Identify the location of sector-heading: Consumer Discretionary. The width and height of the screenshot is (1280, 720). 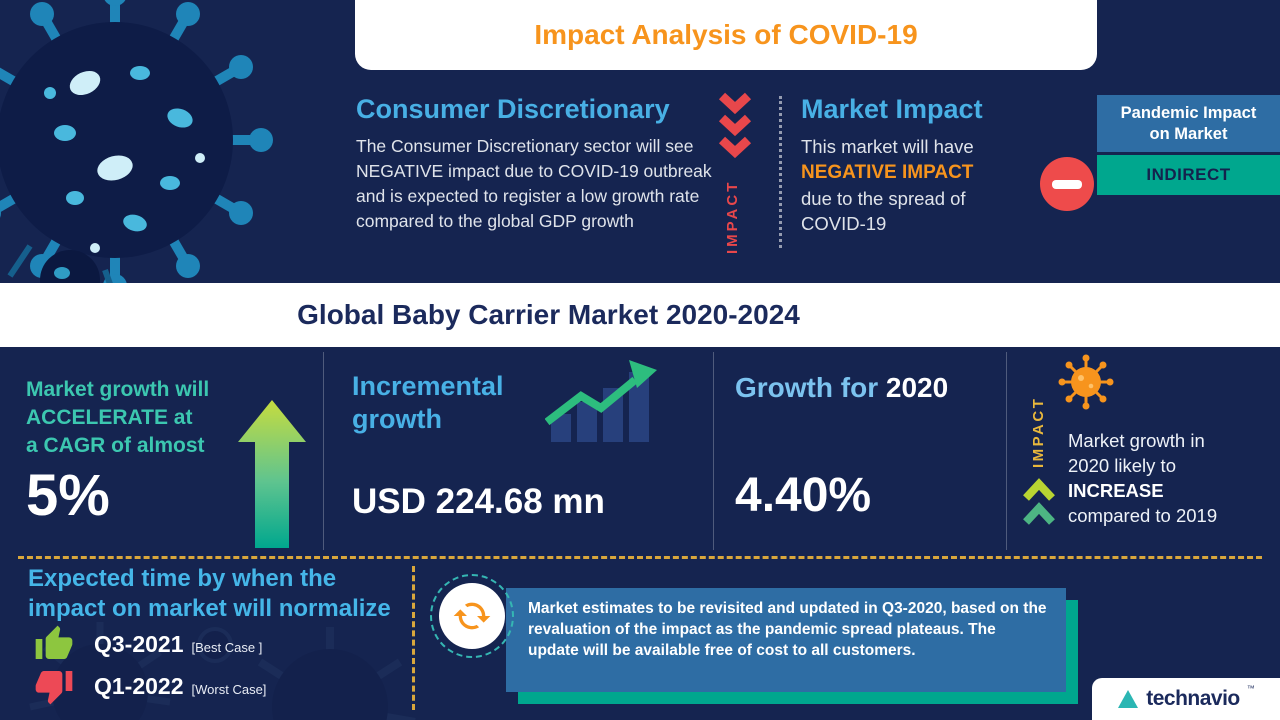
(513, 109).